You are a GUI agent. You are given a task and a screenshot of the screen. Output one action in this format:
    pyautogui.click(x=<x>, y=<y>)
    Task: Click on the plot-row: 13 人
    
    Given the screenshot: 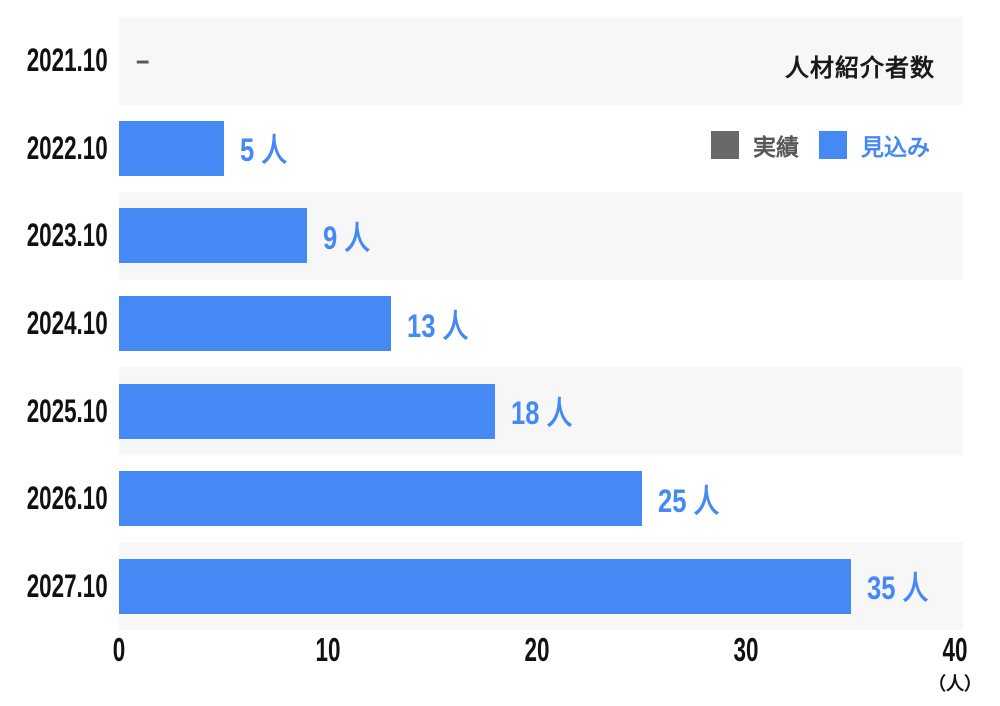 What is the action you would take?
    pyautogui.click(x=541, y=324)
    